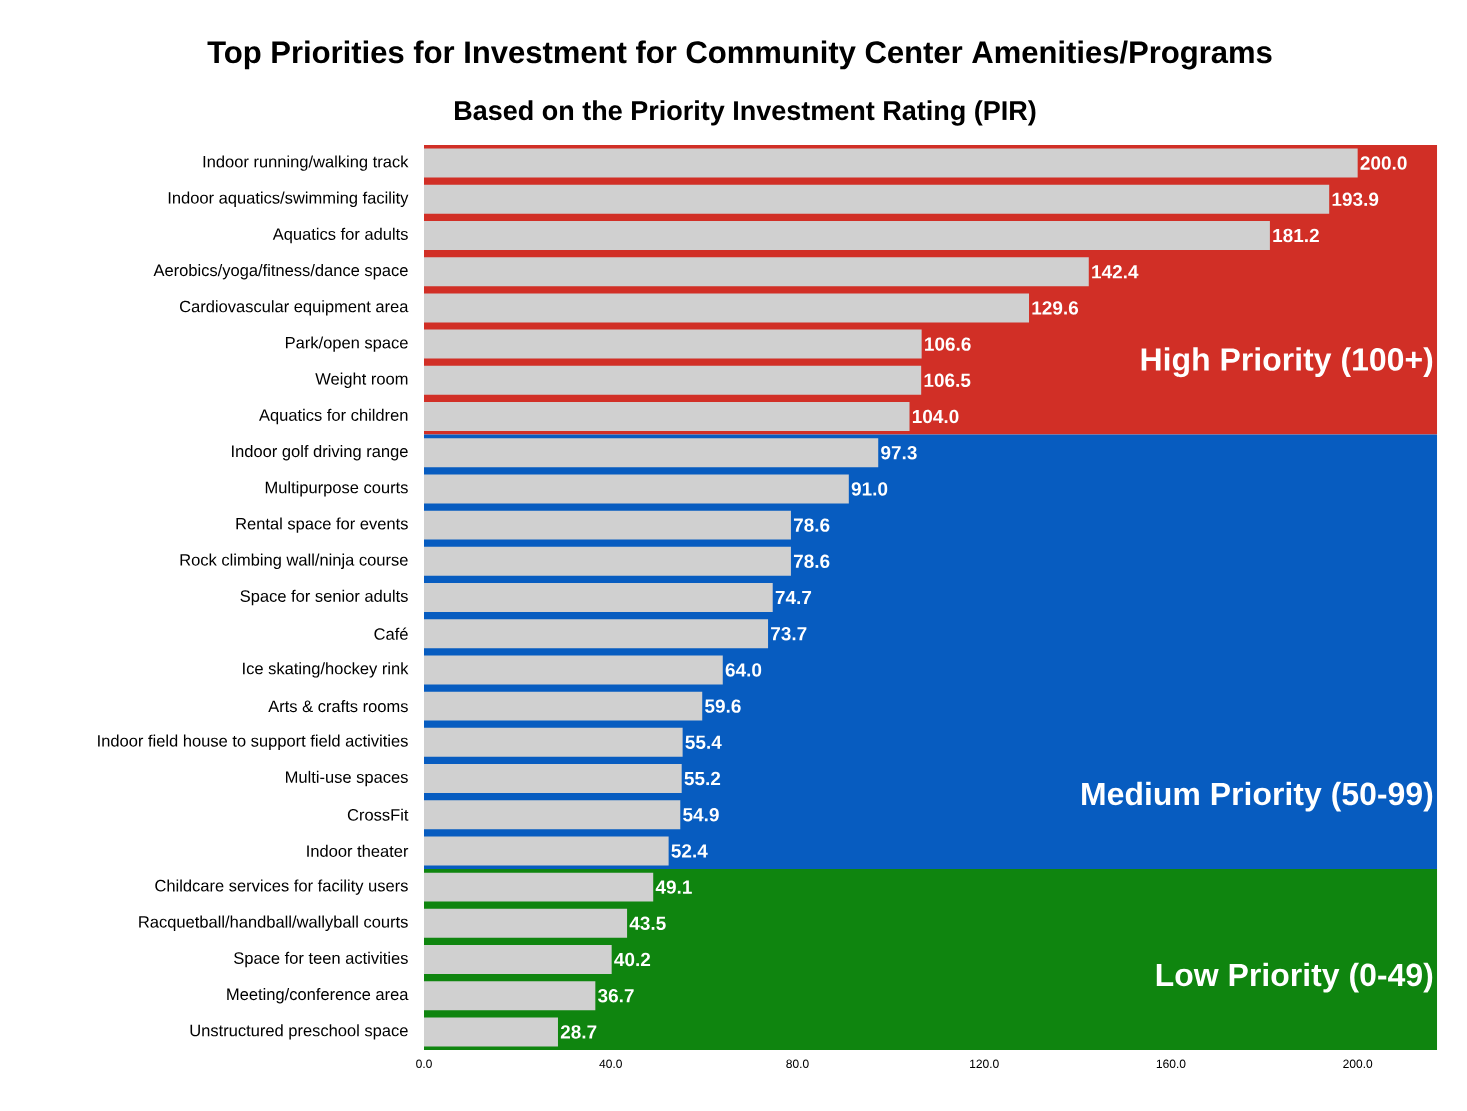 This screenshot has width=1467, height=1111. What do you see at coordinates (739, 55) in the screenshot?
I see `chart-title: Top Priorities for Investment for Community Center Amenities/Programs` at bounding box center [739, 55].